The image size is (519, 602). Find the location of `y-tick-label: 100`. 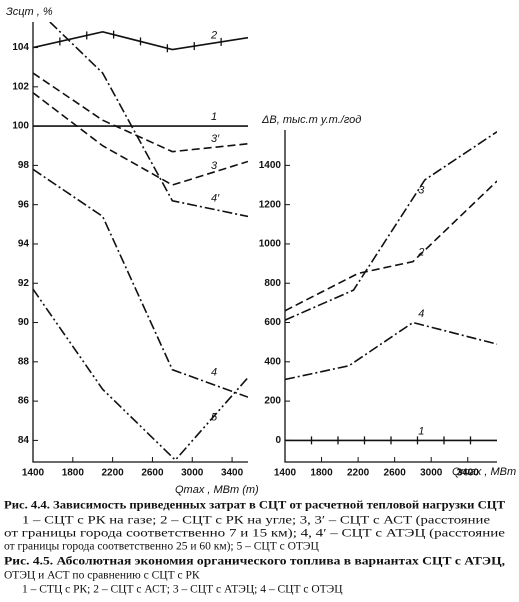

y-tick-label: 100 is located at coordinates (20, 126).